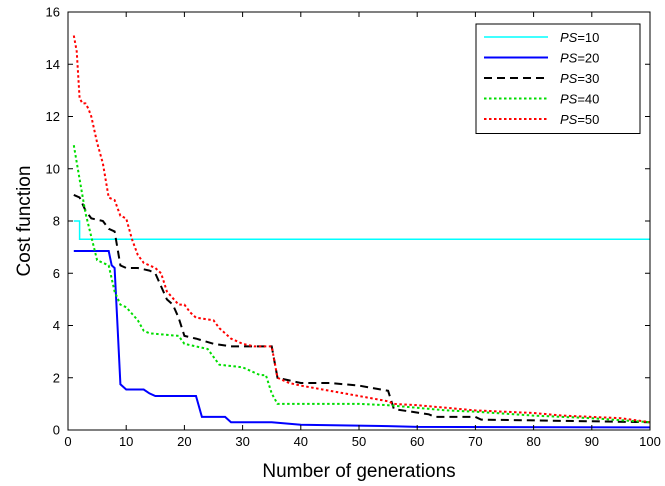 The image size is (665, 486). Describe the element at coordinates (56, 273) in the screenshot. I see `y-tick-label: 6` at that location.